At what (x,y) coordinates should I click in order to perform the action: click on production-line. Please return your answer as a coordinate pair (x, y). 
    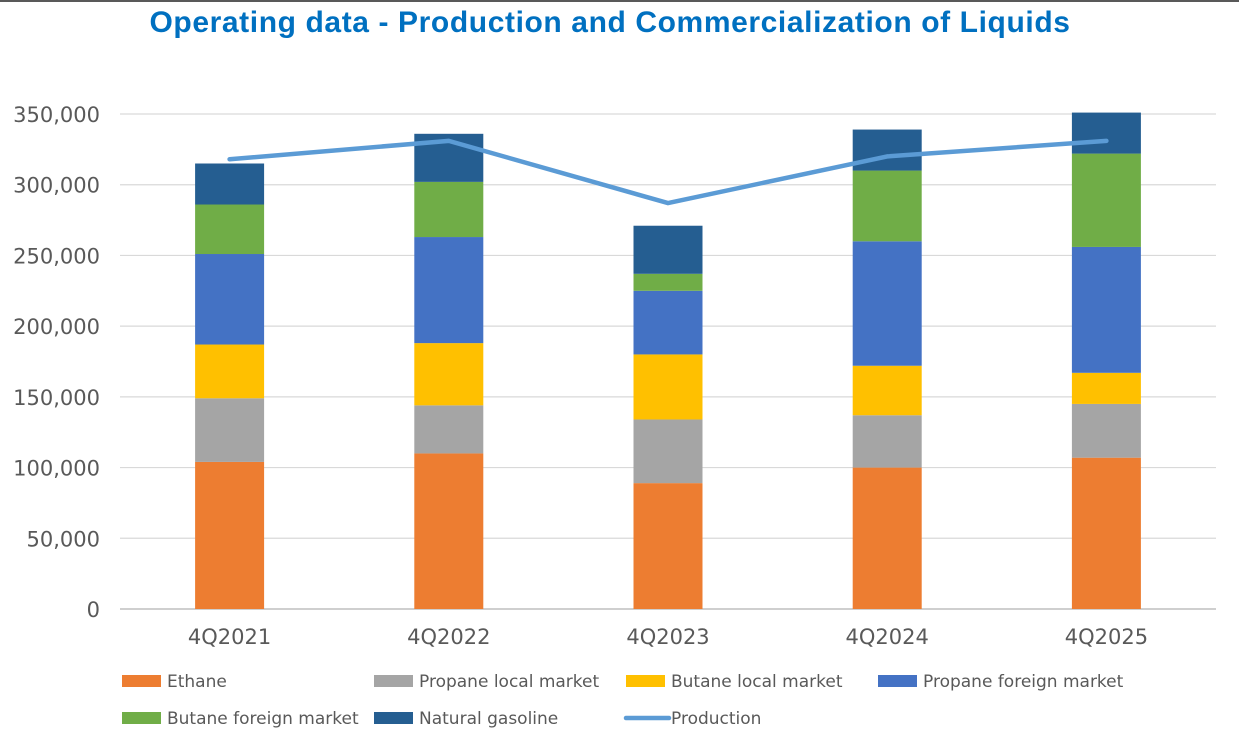
    Looking at the image, I should click on (668, 172).